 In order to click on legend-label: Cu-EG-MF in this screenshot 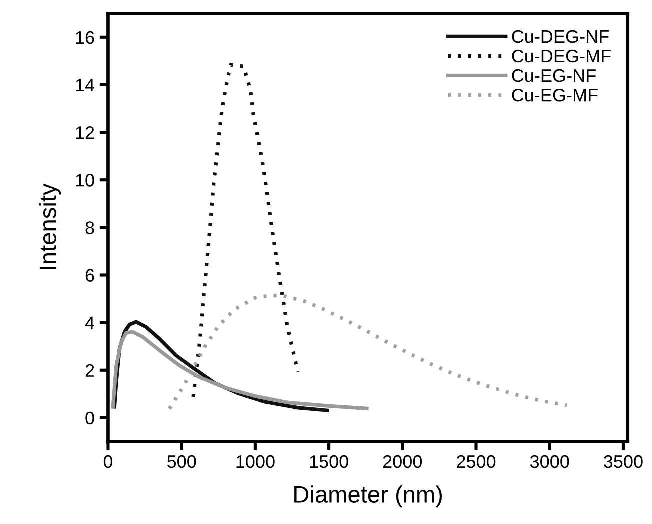, I will do `click(555, 95)`.